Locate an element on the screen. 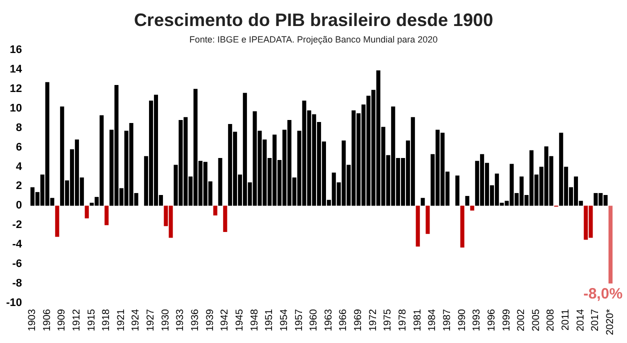 The height and width of the screenshot is (343, 627). y-tick-label: -10 is located at coordinates (14, 303).